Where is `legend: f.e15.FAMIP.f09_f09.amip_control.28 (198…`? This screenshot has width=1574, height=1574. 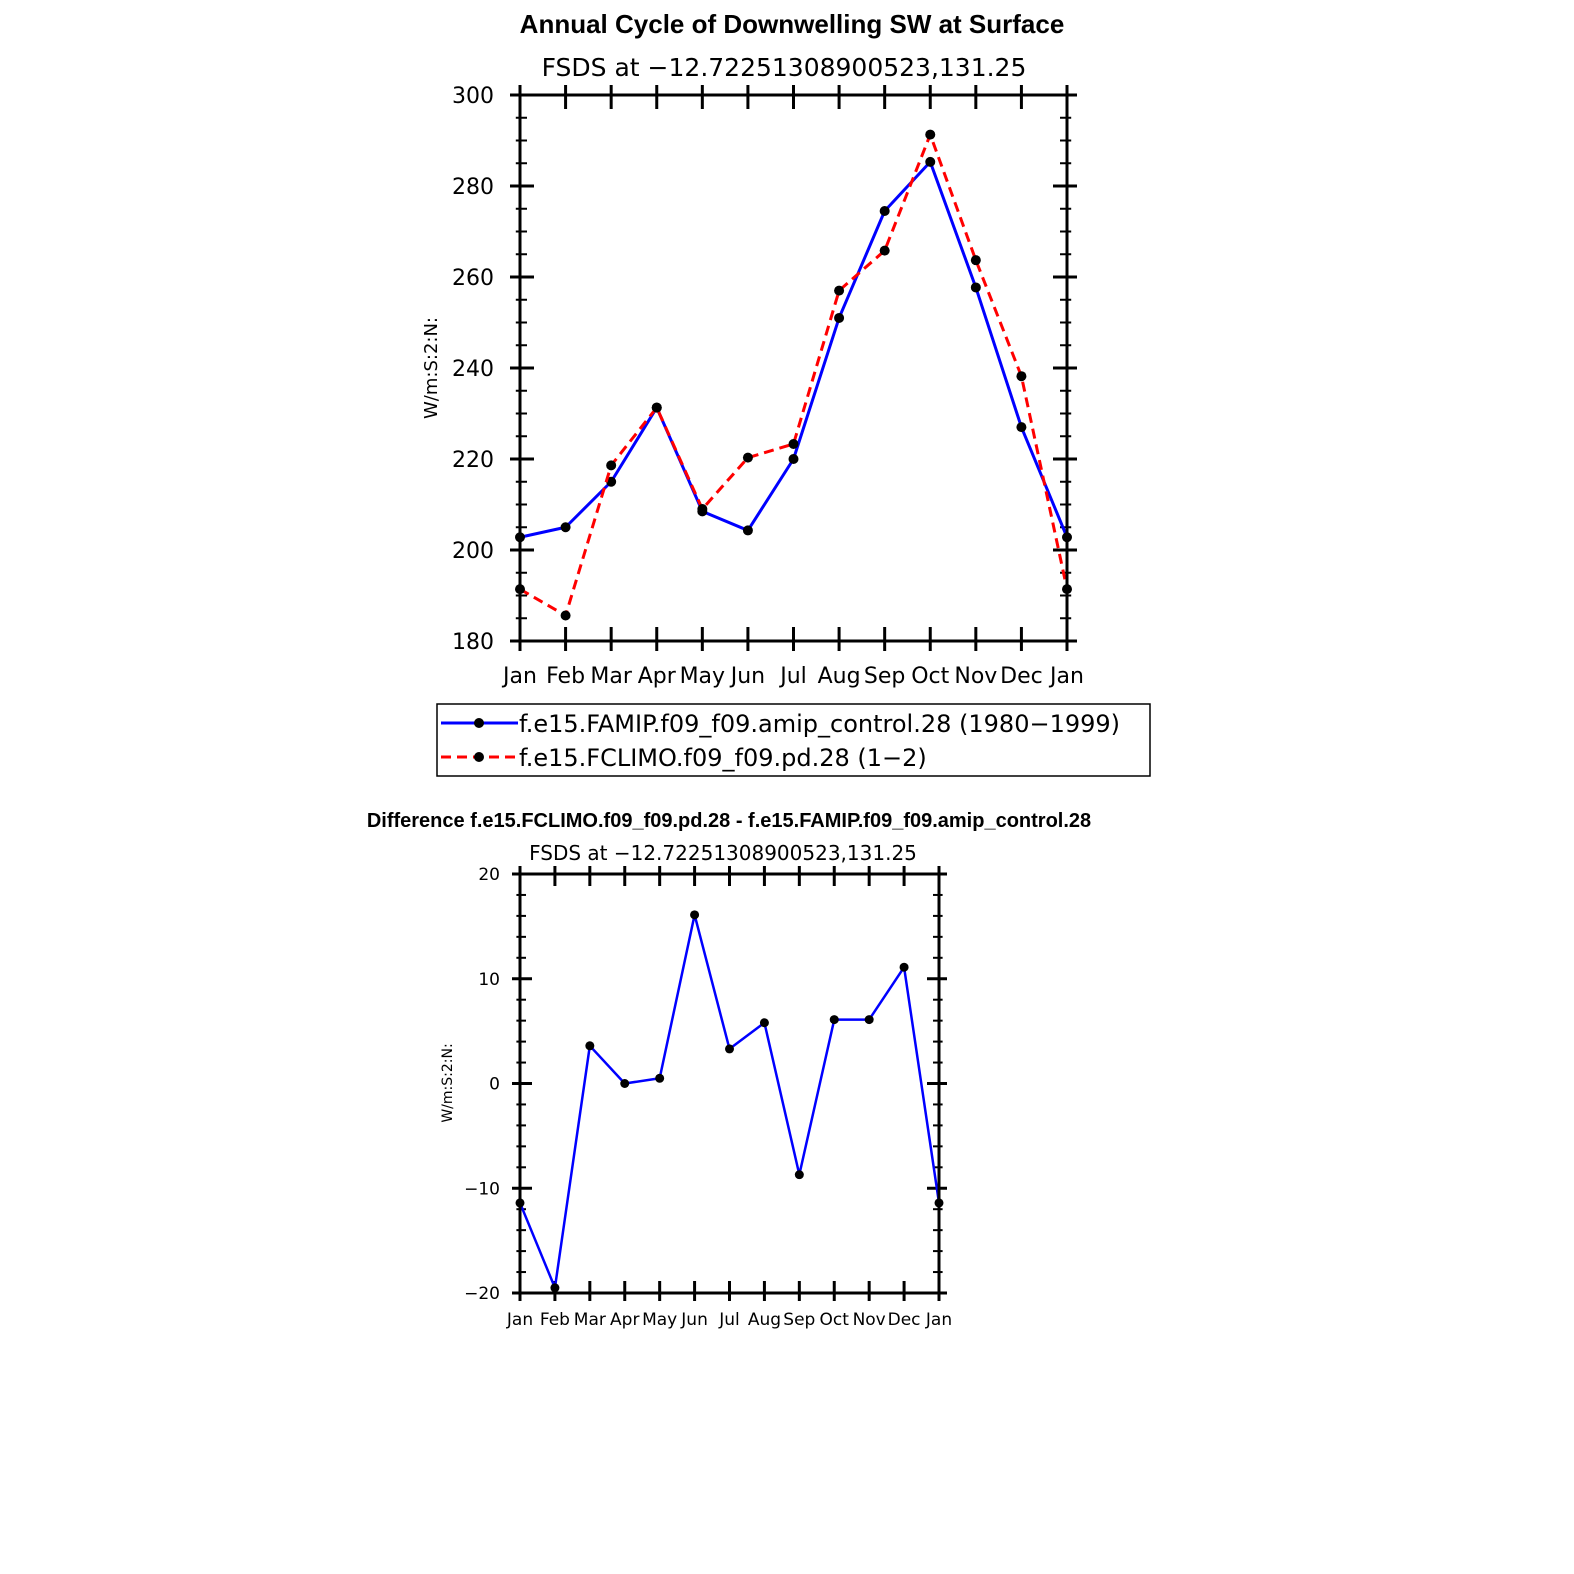 legend: f.e15.FAMIP.f09_f09.amip_control.28 (198… is located at coordinates (793, 740).